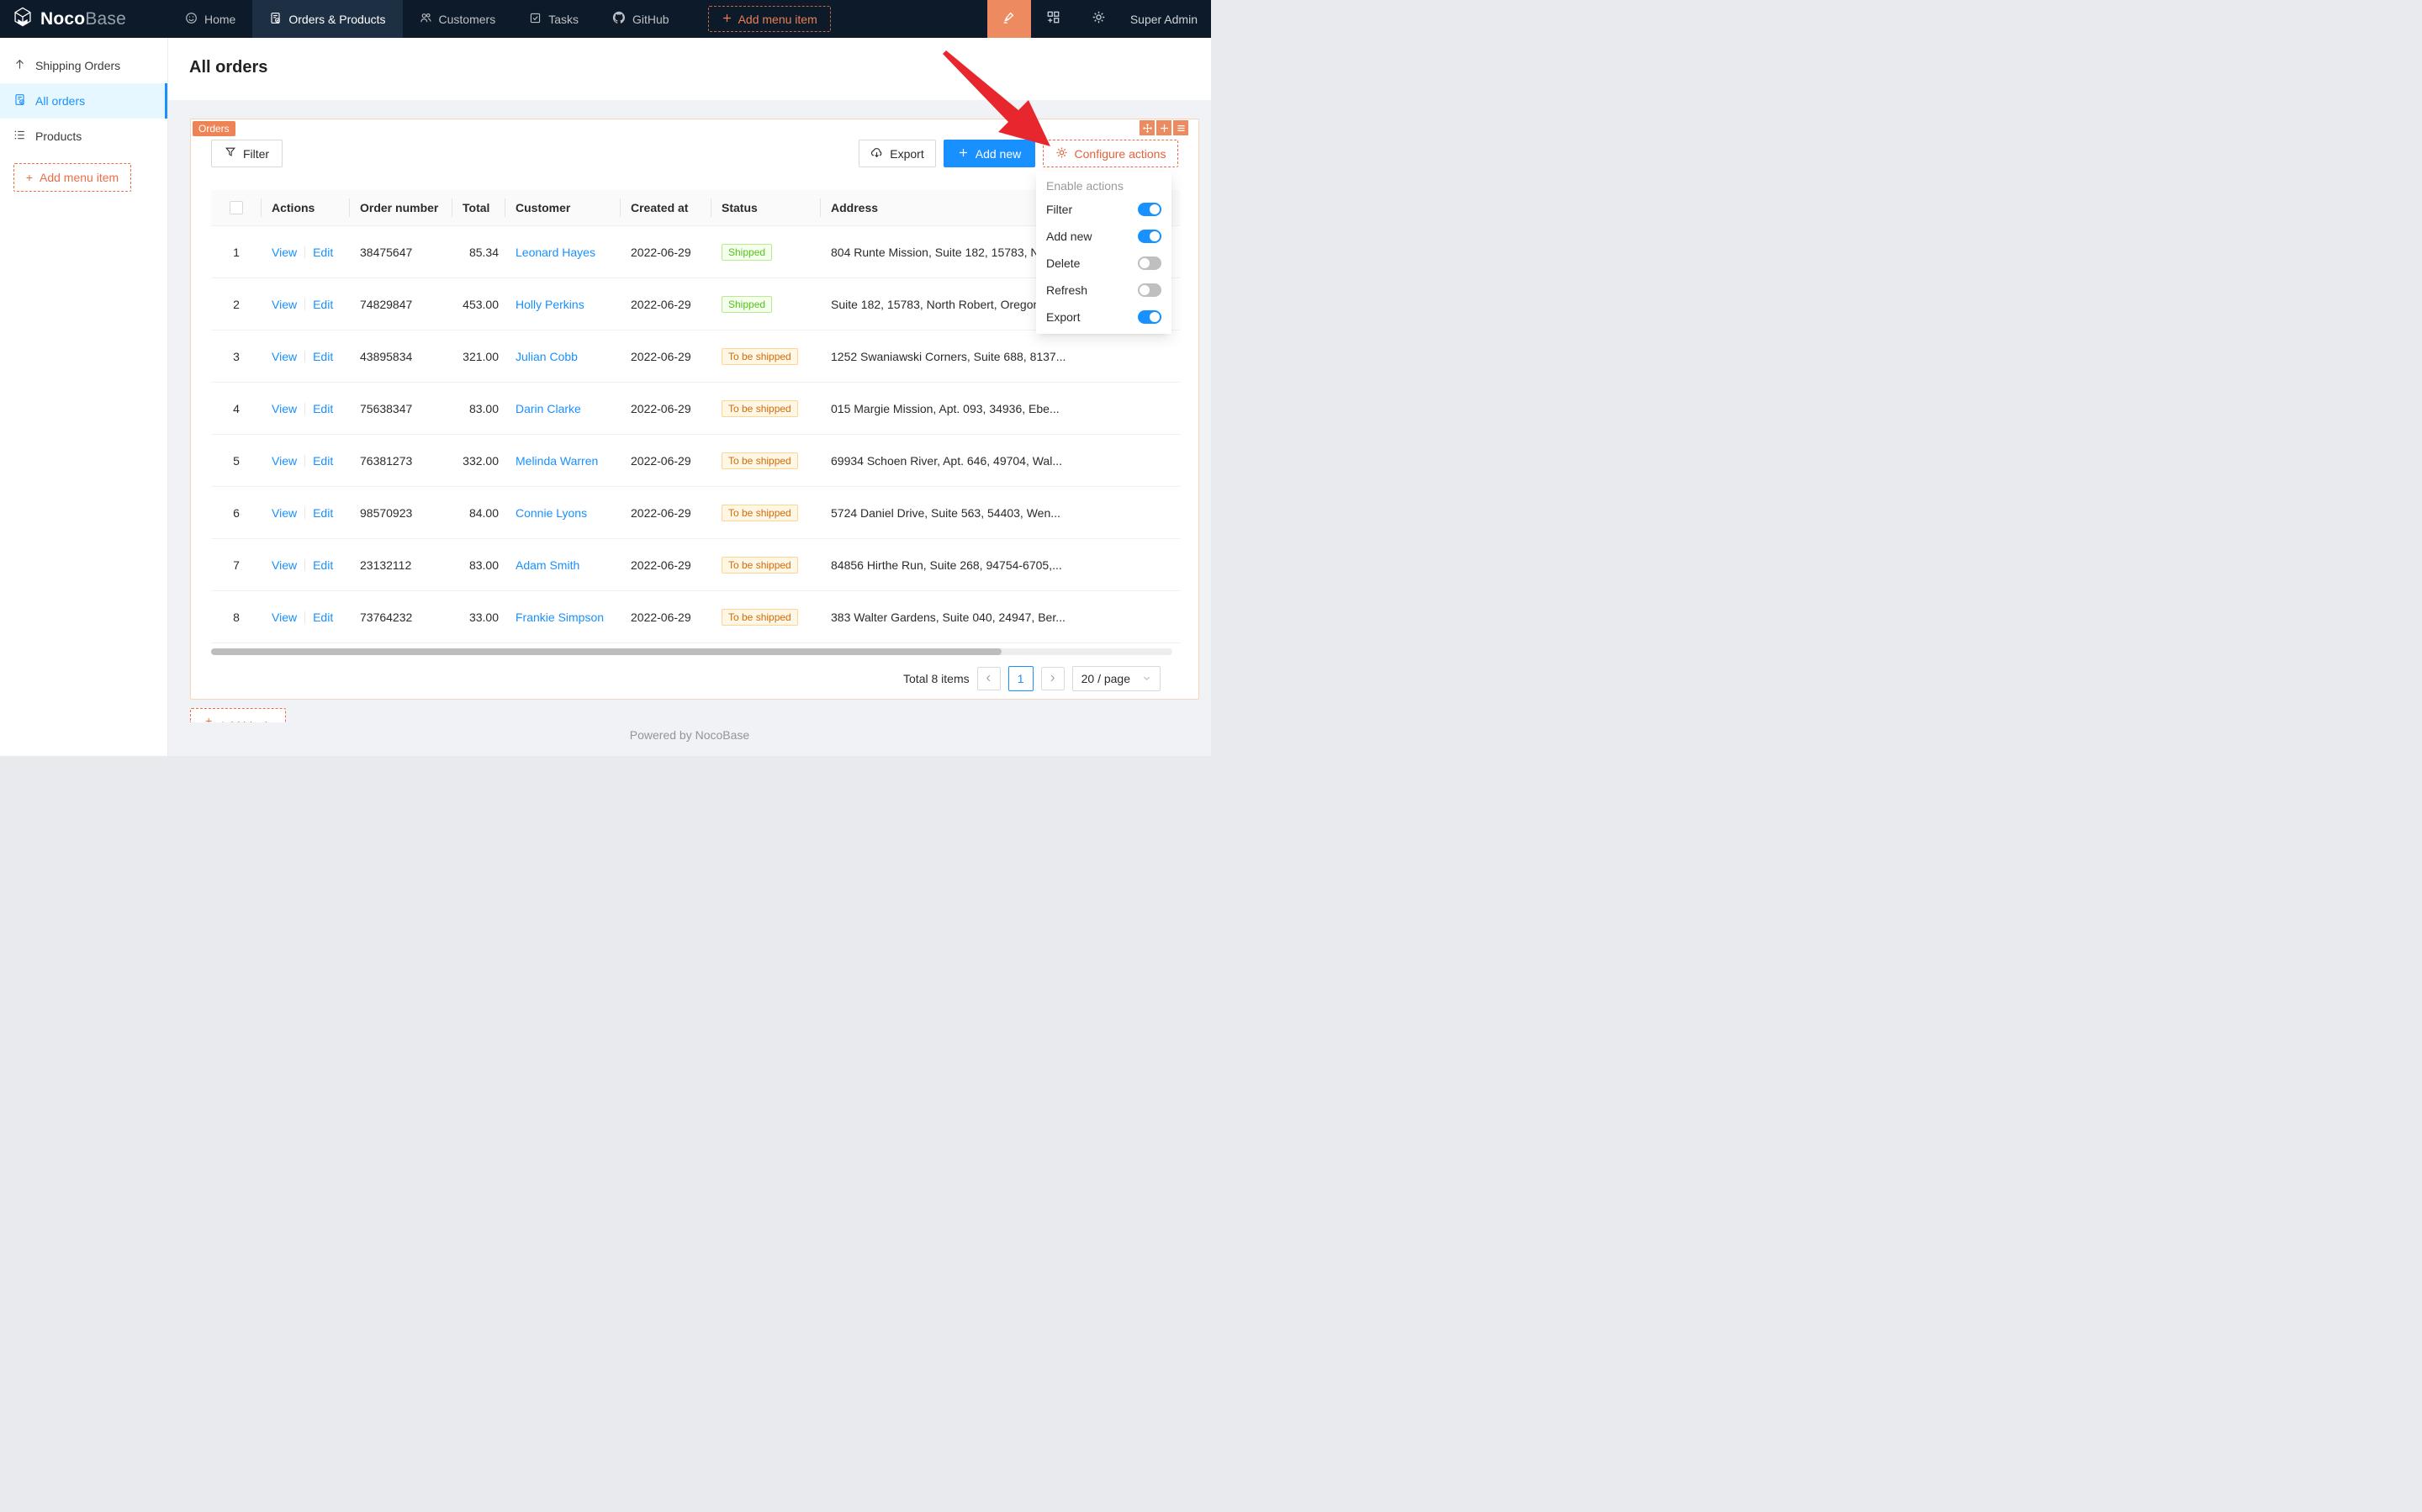 This screenshot has height=1512, width=2422. What do you see at coordinates (550, 304) in the screenshot?
I see `customer-link: Holly Perkins` at bounding box center [550, 304].